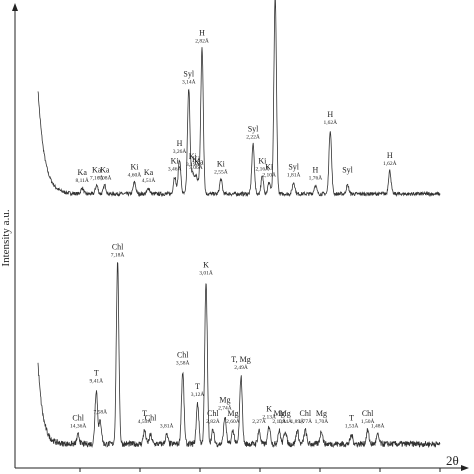  I want to click on peak-label: 7,58Å, so click(101, 412).